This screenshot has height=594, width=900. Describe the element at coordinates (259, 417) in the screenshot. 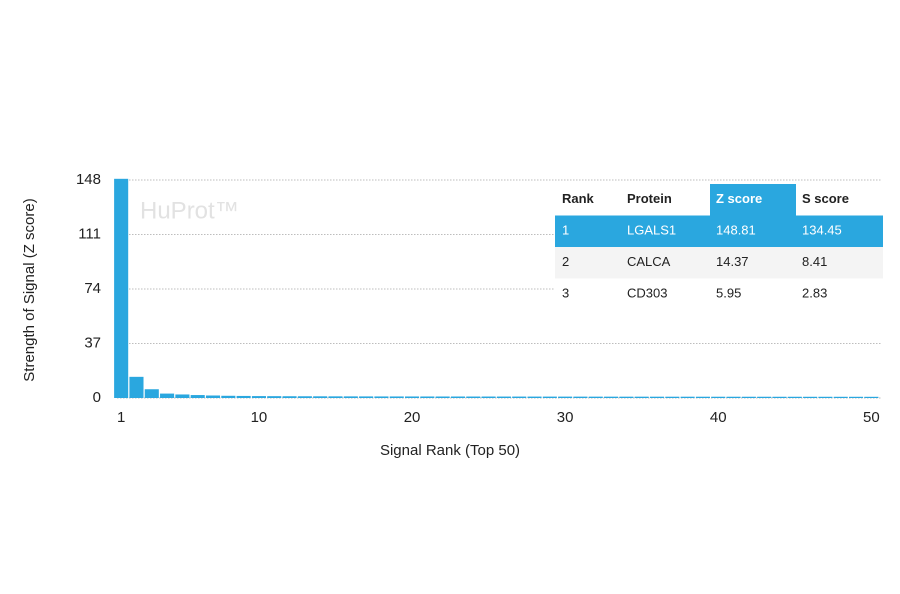

I see `x-tick-label: 10` at that location.